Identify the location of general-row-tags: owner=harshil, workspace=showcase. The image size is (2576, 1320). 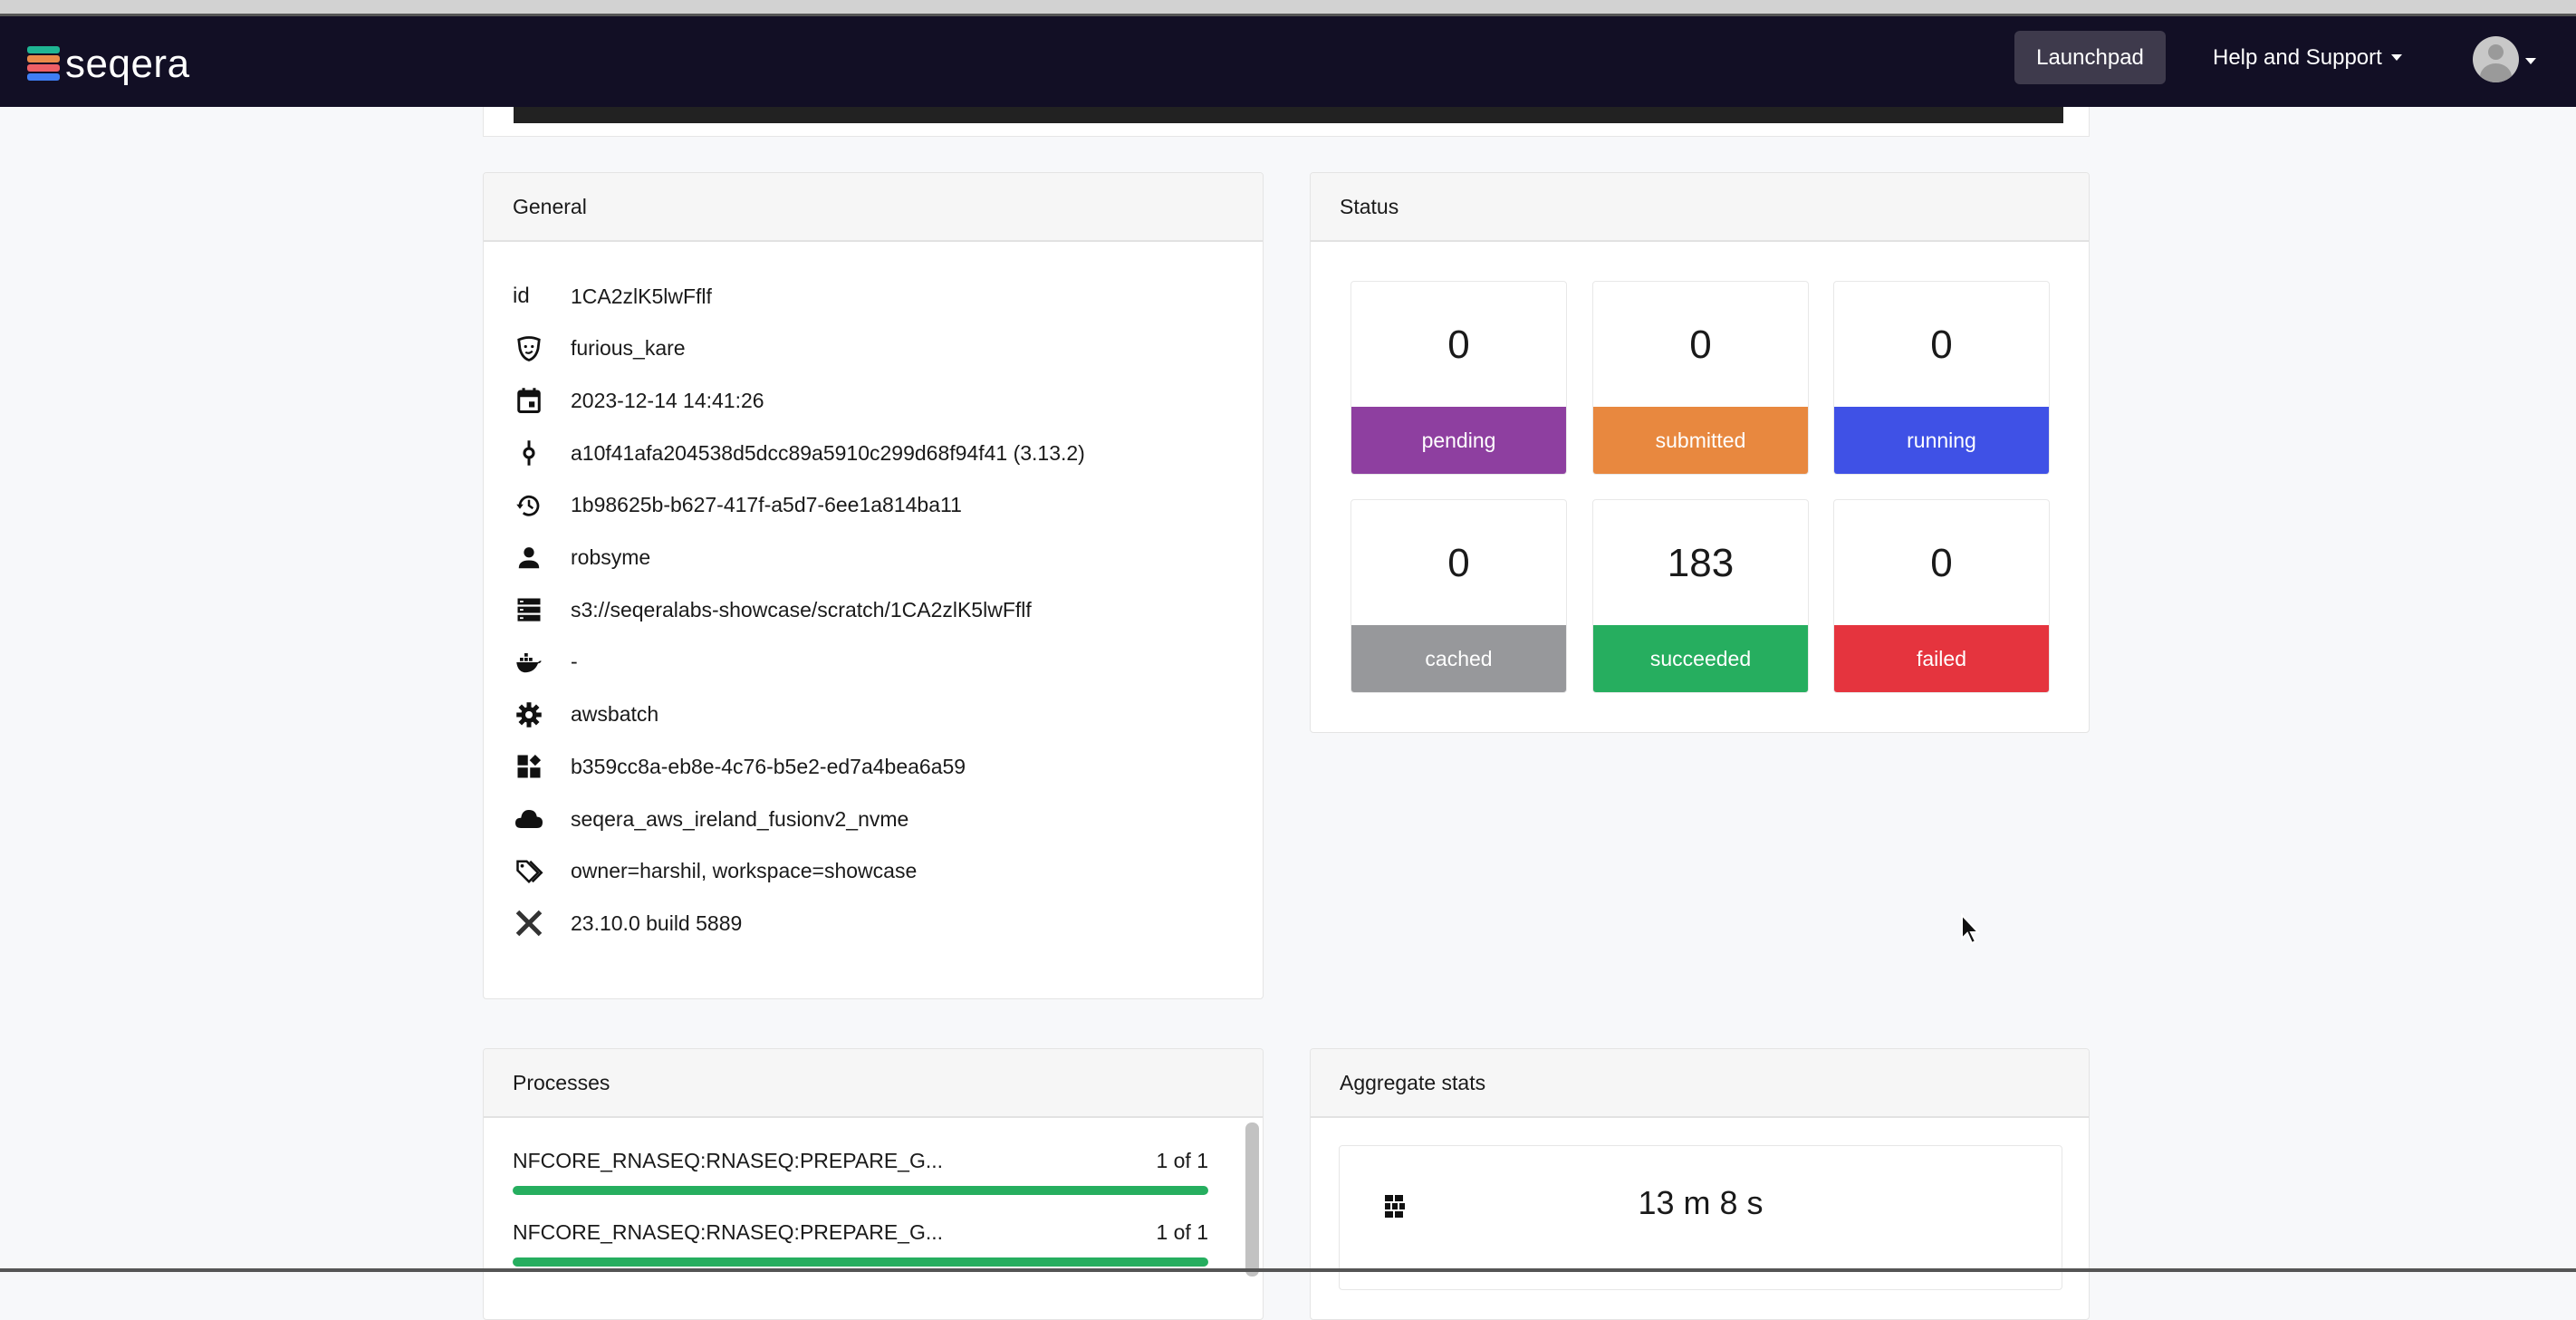
(715, 871).